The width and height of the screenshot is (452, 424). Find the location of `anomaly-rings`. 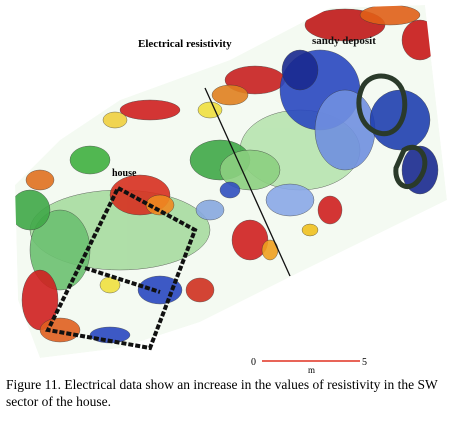

anomaly-rings is located at coordinates (392, 131).